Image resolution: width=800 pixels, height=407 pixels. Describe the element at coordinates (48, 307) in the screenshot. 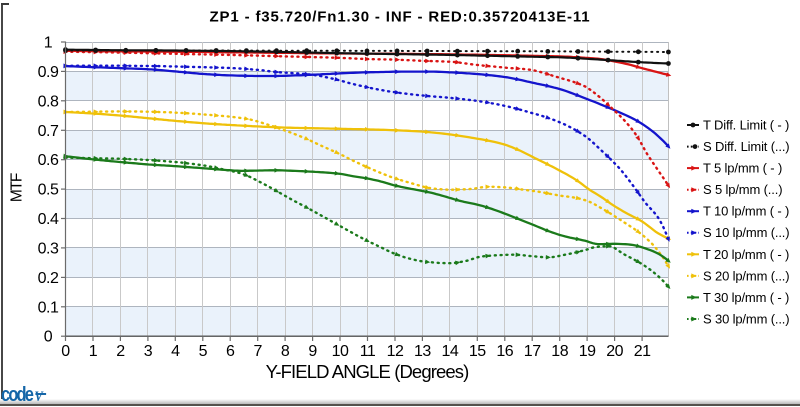

I see `svg-text: 0.1` at that location.